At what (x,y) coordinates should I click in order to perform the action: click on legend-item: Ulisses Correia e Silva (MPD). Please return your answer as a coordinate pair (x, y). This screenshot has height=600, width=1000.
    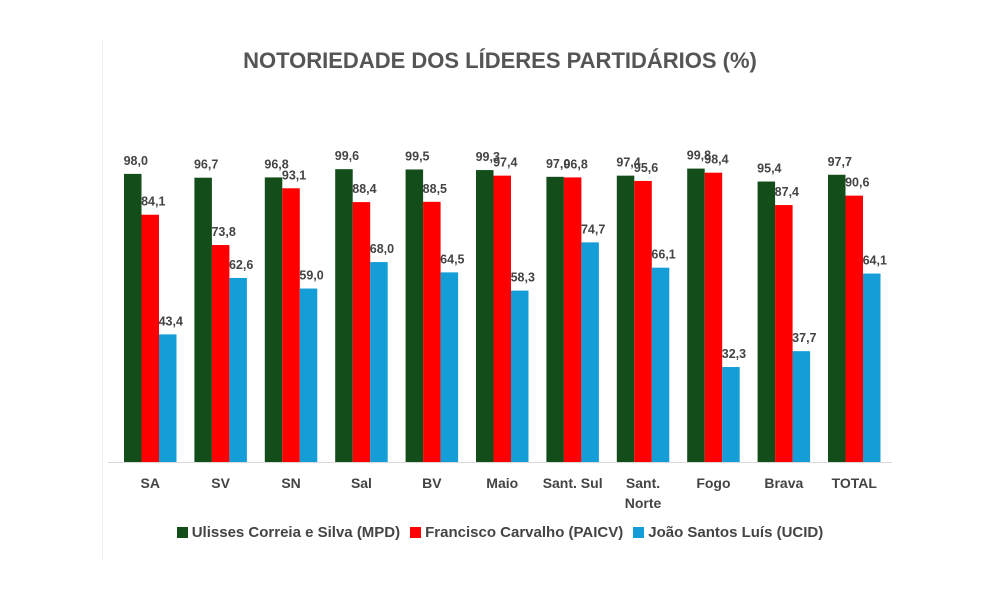
    Looking at the image, I should click on (288, 532).